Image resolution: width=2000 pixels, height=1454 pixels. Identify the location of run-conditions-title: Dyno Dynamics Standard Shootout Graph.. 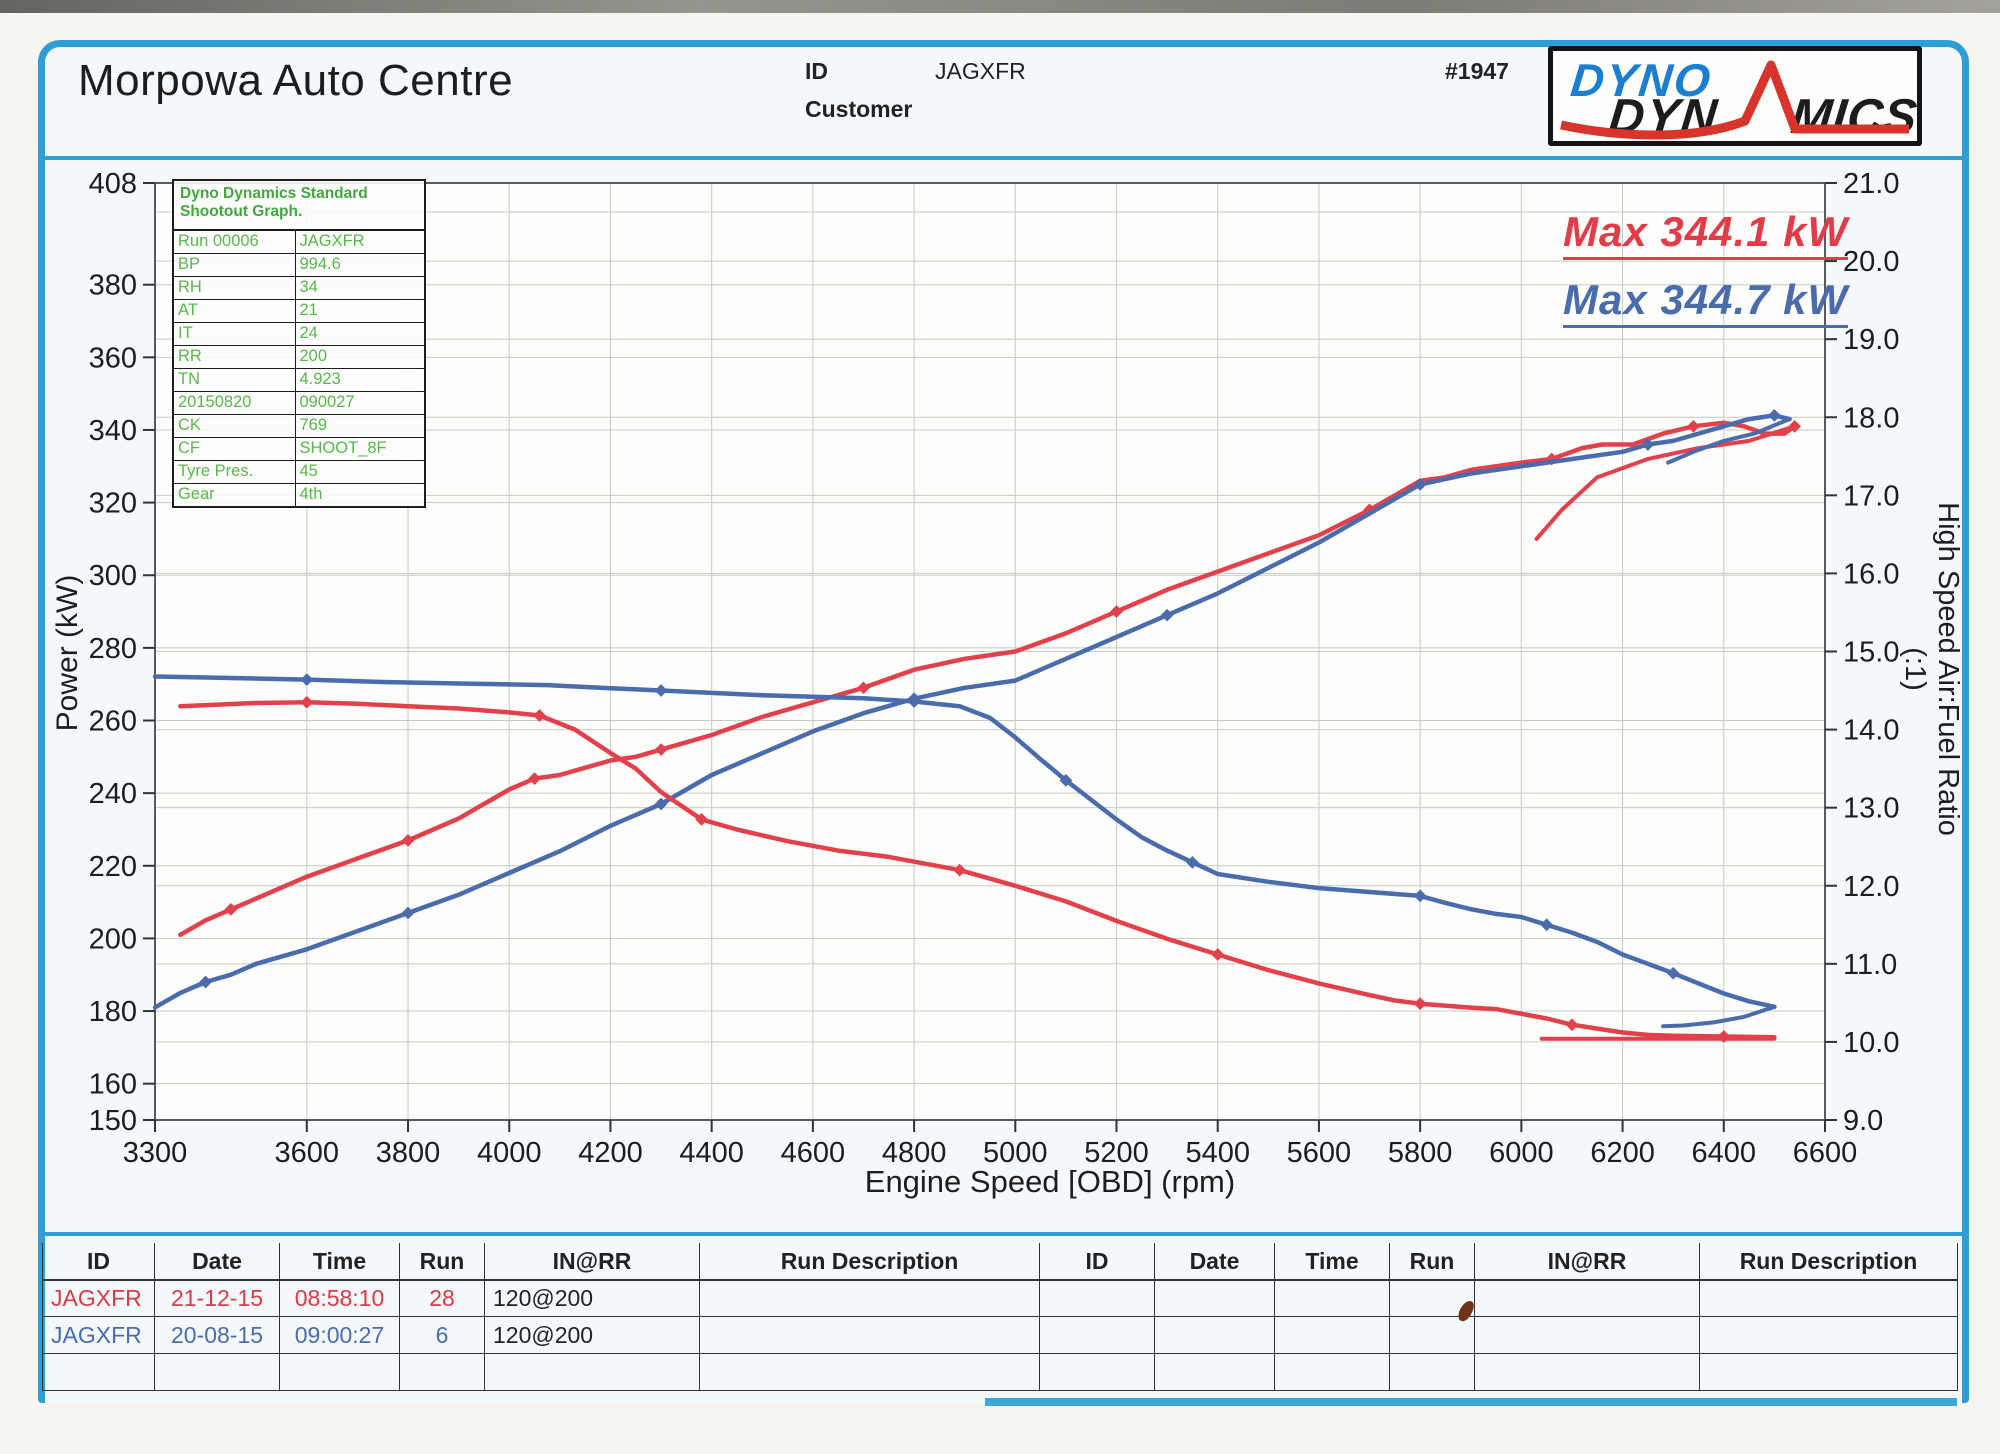
(299, 206).